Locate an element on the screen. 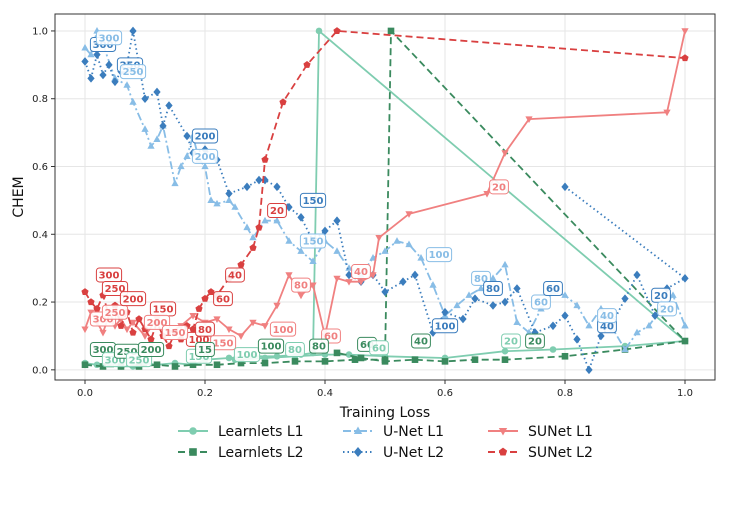 The width and height of the screenshot is (733, 506). legend-entry-sunet-l1: SUNet L1 is located at coordinates (540, 432).